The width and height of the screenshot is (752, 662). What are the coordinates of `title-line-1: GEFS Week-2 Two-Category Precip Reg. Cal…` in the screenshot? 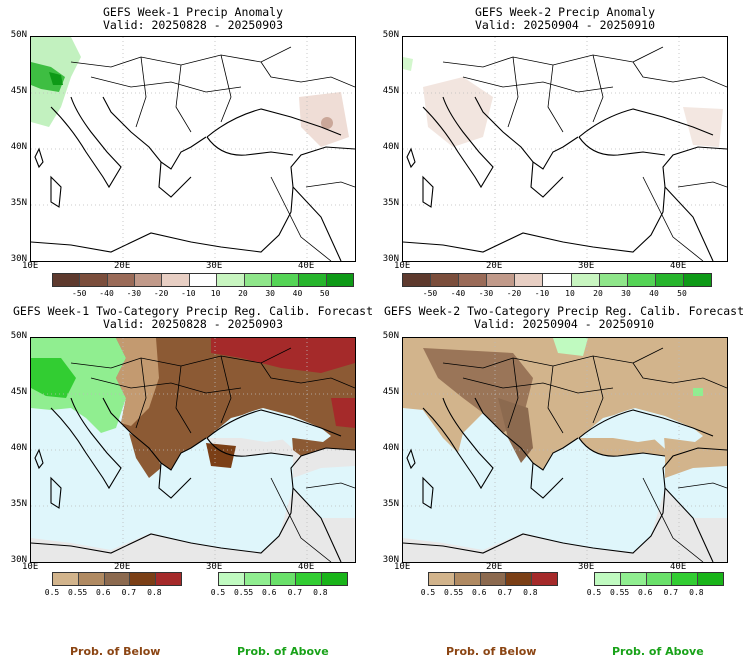 It's located at (564, 311).